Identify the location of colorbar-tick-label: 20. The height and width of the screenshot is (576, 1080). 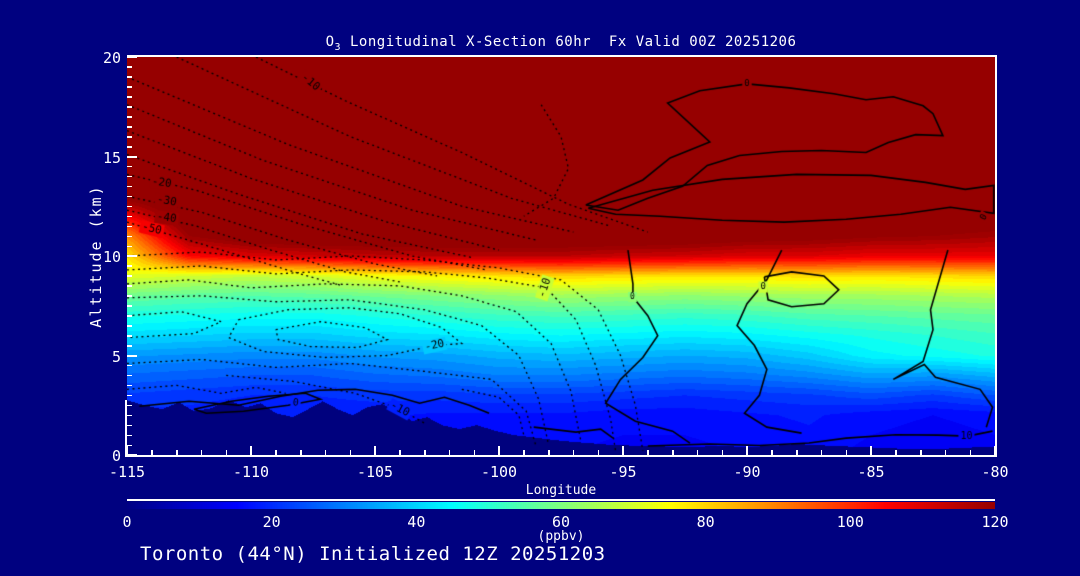
(271, 522).